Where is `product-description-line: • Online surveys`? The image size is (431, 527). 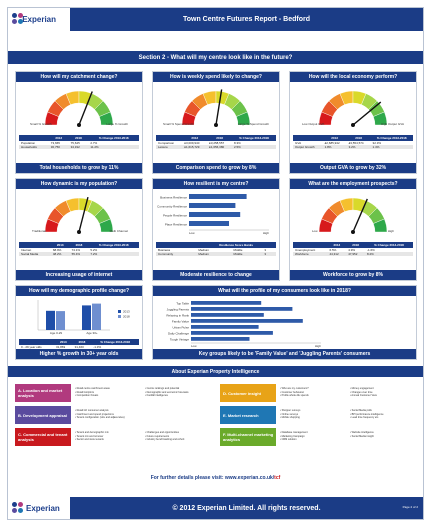
product-description-line: • Online surveys is located at coordinates (289, 414).